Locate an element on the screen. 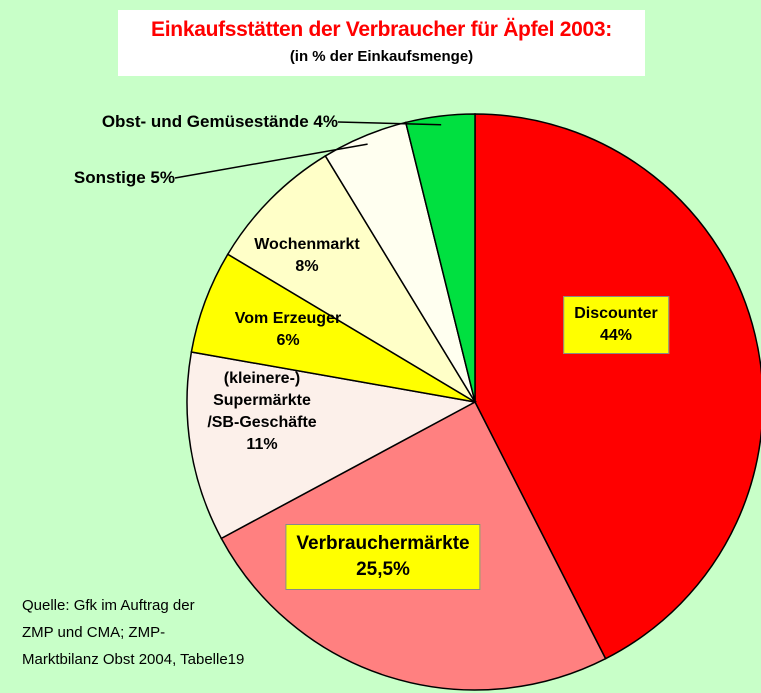 This screenshot has height=693, width=761. slice-label: Wochenmarkt 8% is located at coordinates (307, 256).